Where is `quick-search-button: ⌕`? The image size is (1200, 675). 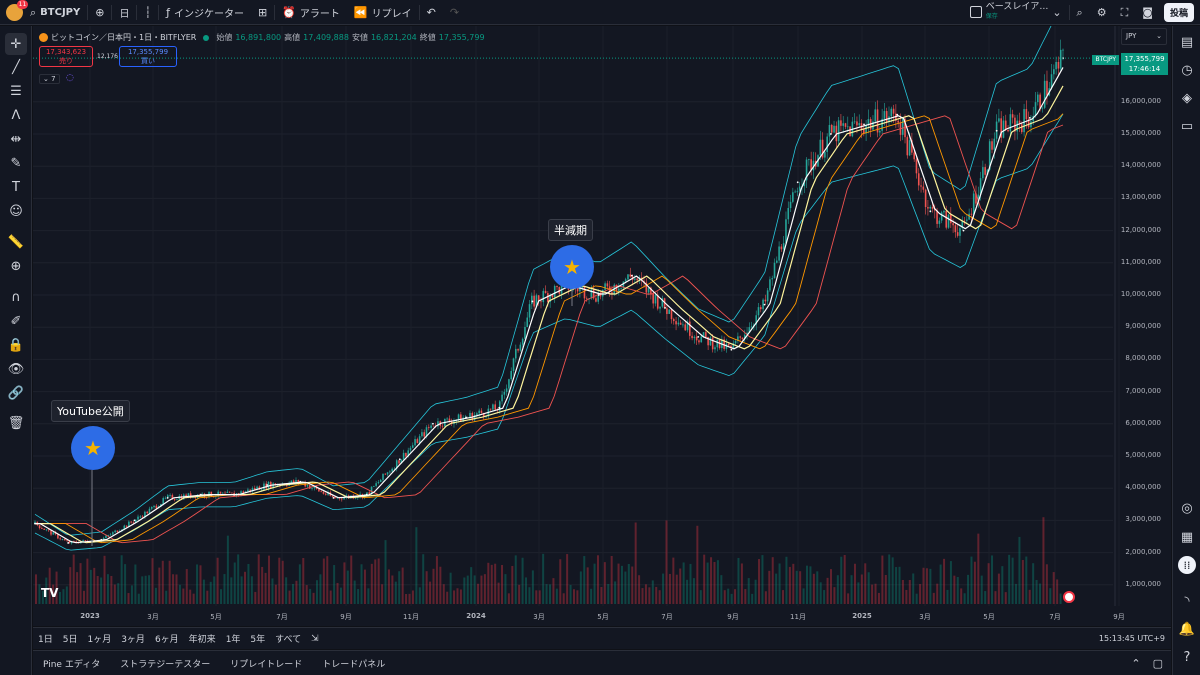
quick-search-button: ⌕ is located at coordinates (1080, 12).